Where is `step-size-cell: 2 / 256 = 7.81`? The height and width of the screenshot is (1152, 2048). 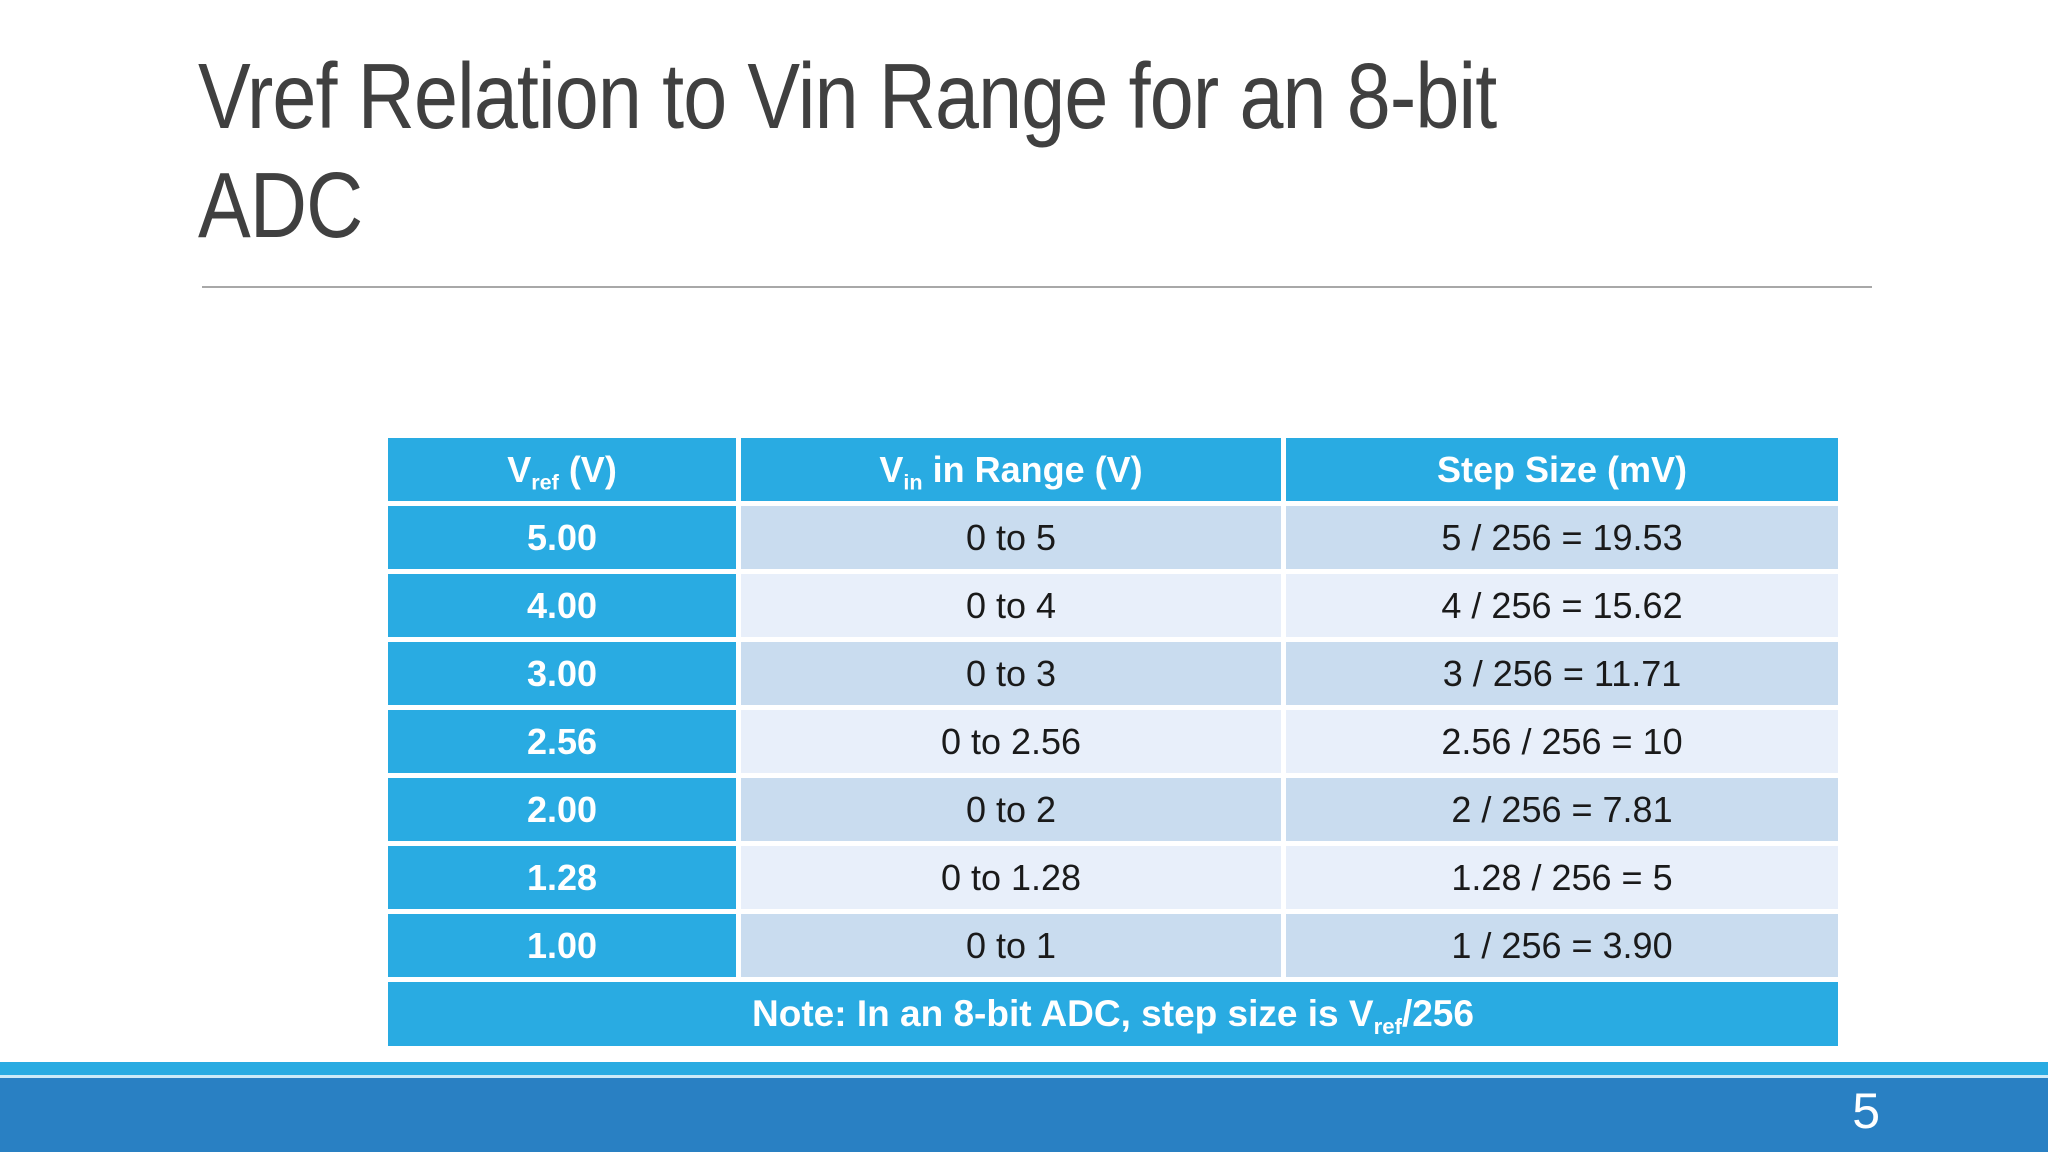 step-size-cell: 2 / 256 = 7.81 is located at coordinates (1562, 809).